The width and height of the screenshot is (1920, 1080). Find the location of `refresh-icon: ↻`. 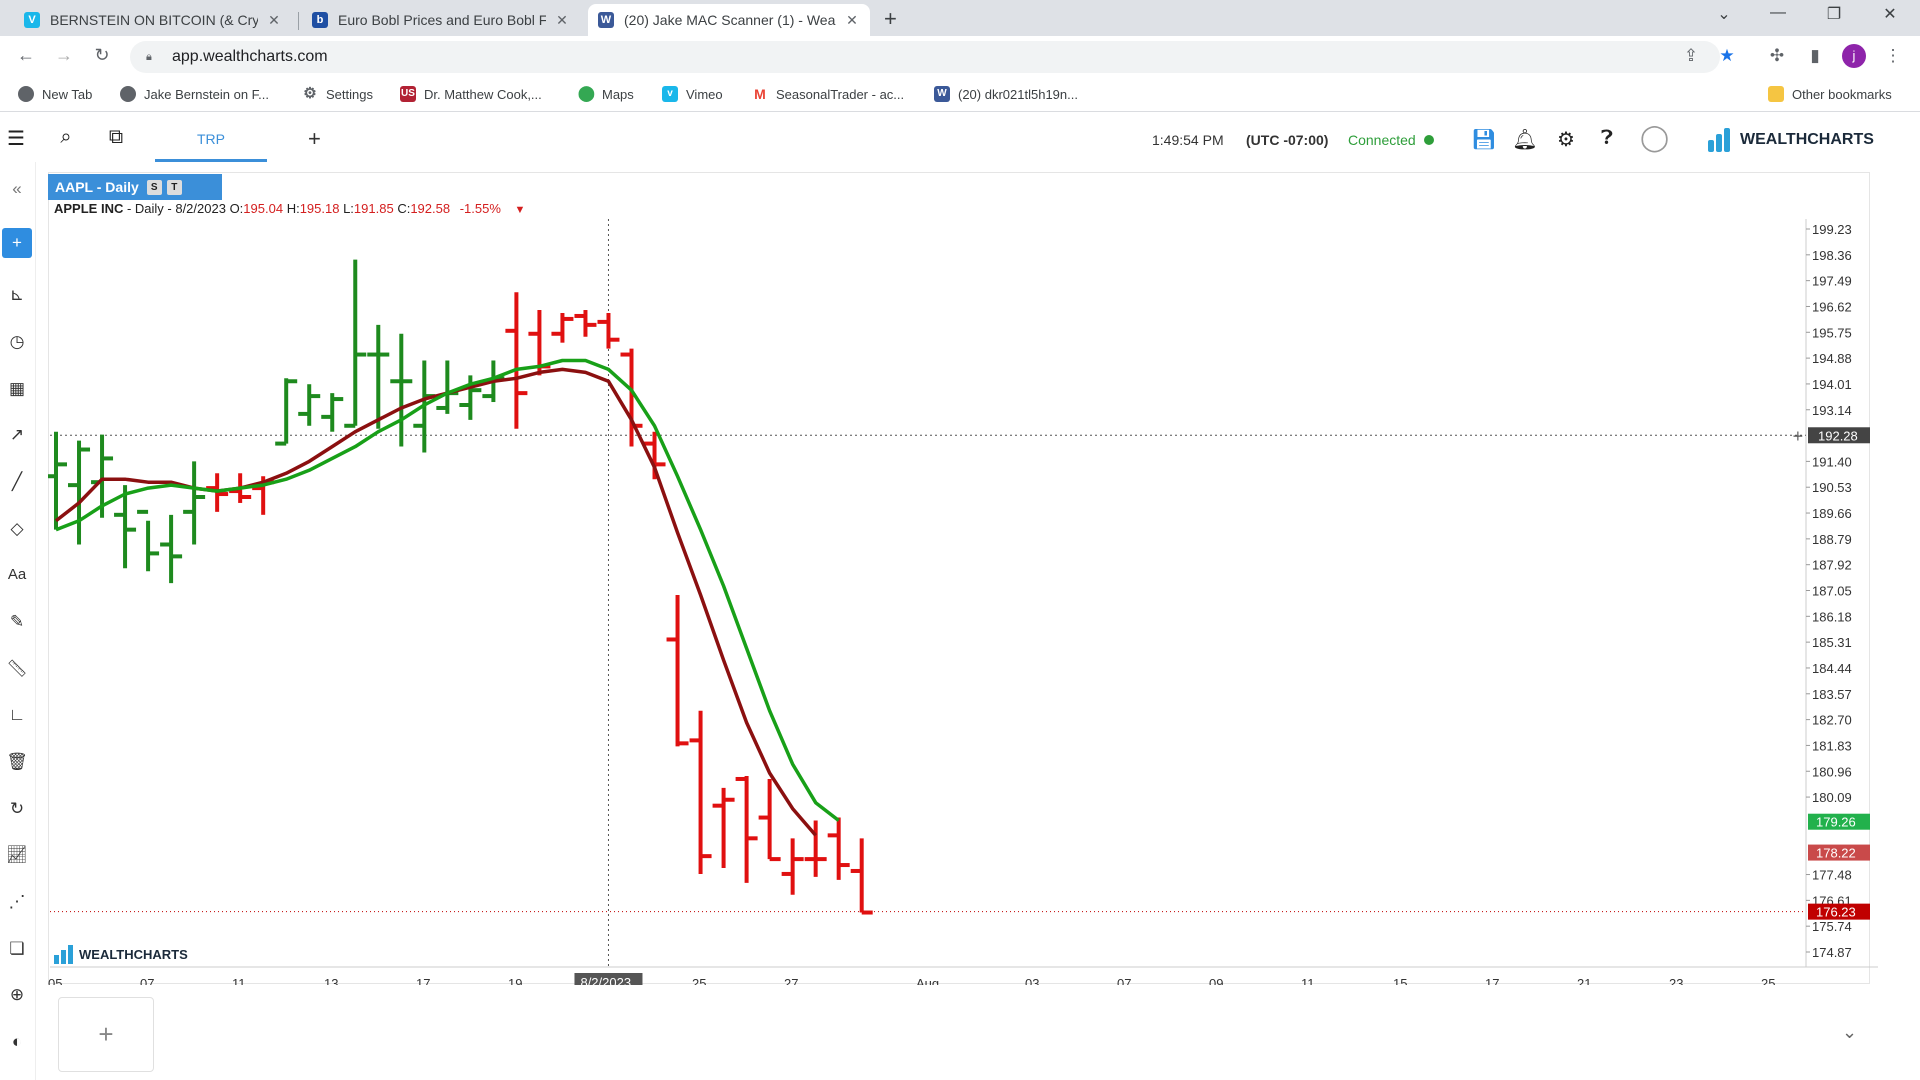

refresh-icon: ↻ is located at coordinates (17, 808).